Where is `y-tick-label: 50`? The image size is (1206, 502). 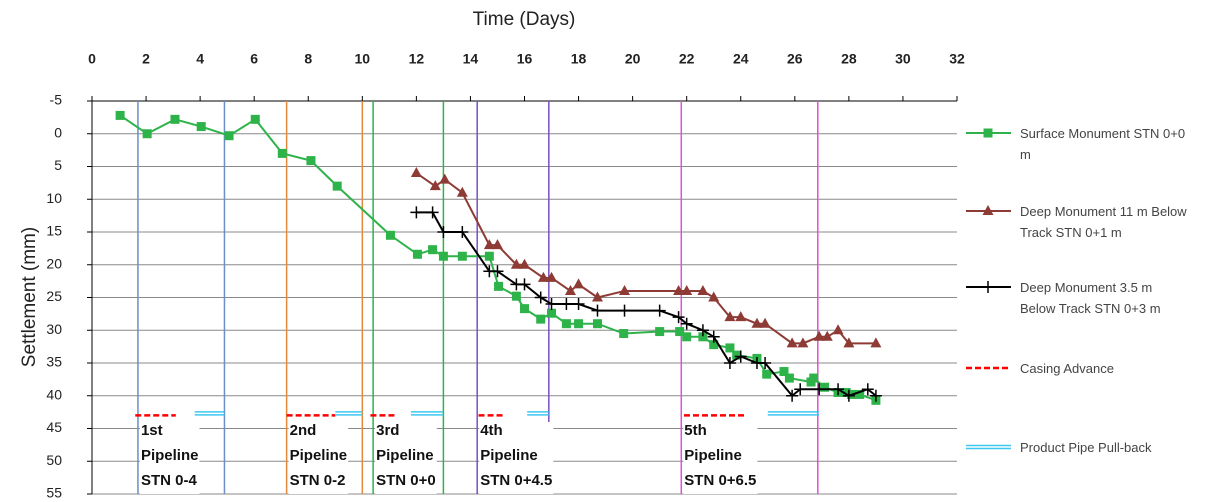 y-tick-label: 50 is located at coordinates (54, 460).